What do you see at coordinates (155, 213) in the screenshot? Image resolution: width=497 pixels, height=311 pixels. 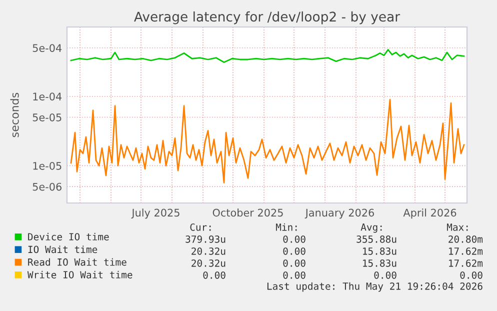 I see `x-tick-label: July 2025` at bounding box center [155, 213].